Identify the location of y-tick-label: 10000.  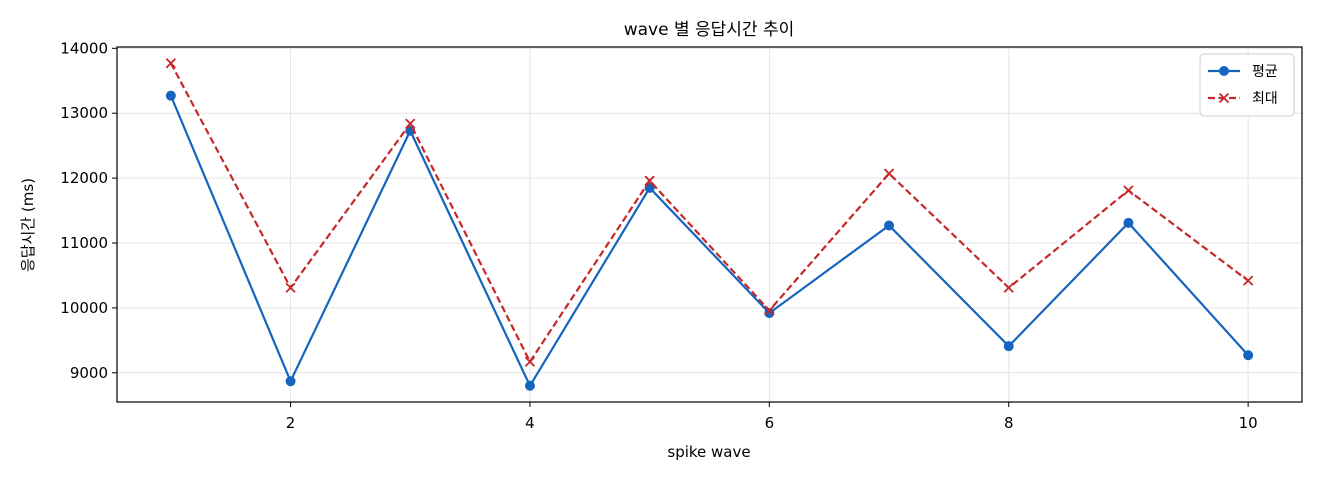
(84, 308).